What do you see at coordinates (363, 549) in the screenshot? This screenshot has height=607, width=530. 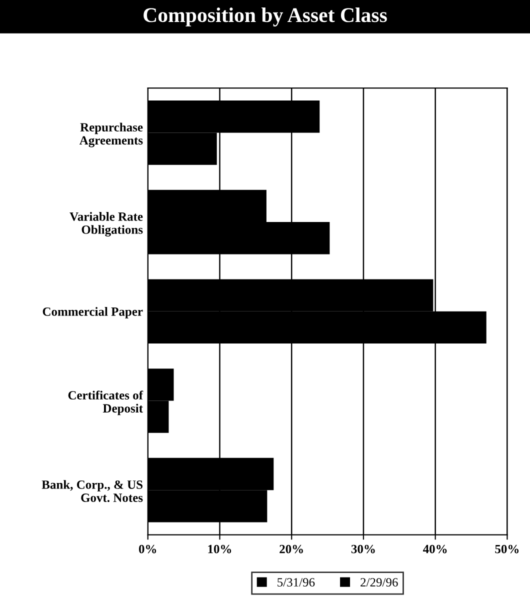 I see `x-tick-label: 30%` at bounding box center [363, 549].